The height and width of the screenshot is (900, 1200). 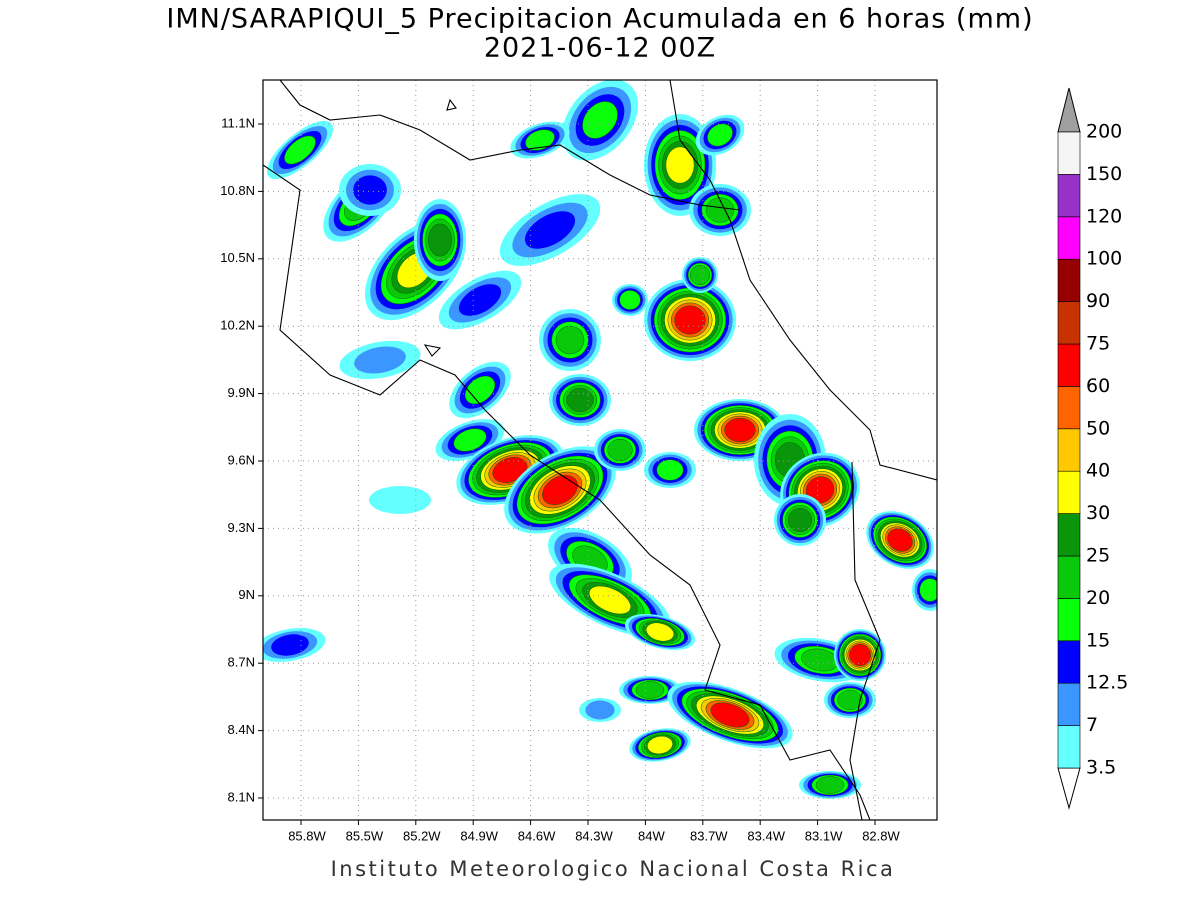 What do you see at coordinates (709, 835) in the screenshot?
I see `lon-label: 83.7W` at bounding box center [709, 835].